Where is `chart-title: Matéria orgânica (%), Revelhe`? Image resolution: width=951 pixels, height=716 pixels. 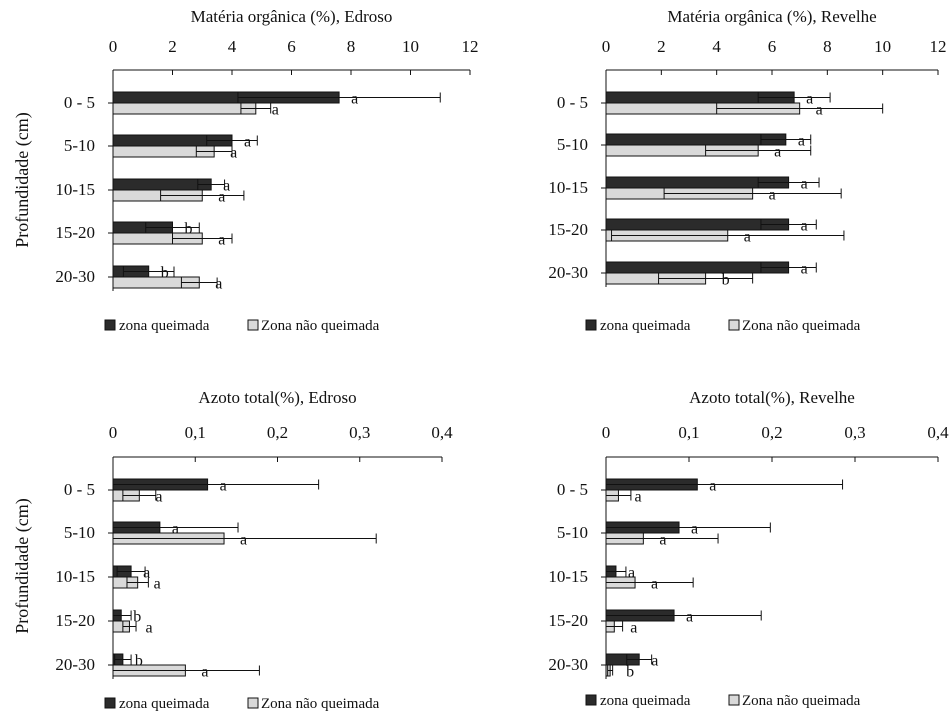 chart-title: Matéria orgânica (%), Revelhe is located at coordinates (771, 16).